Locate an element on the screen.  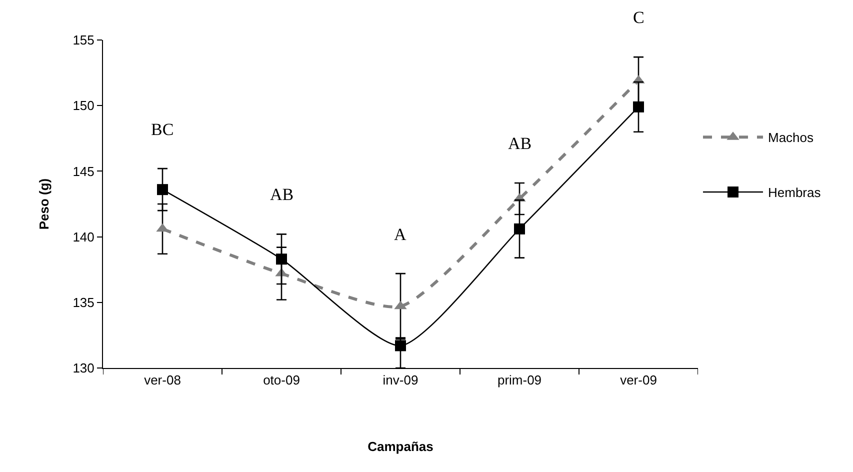
x-axis-title: Campañas is located at coordinates (401, 446).